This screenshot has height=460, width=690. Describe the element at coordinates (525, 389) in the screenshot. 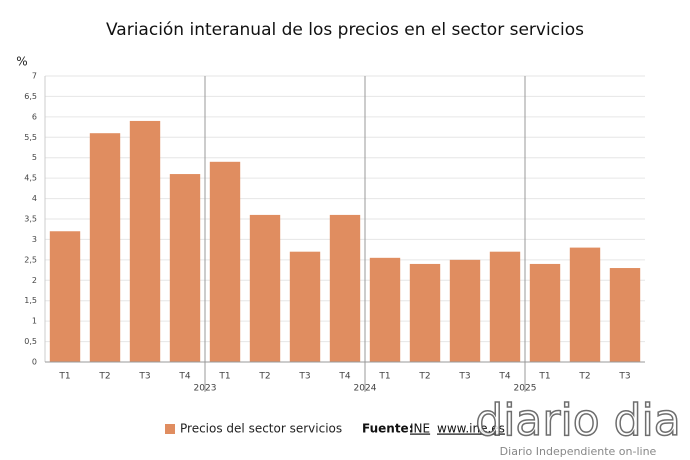

I see `group-label: 2025` at that location.